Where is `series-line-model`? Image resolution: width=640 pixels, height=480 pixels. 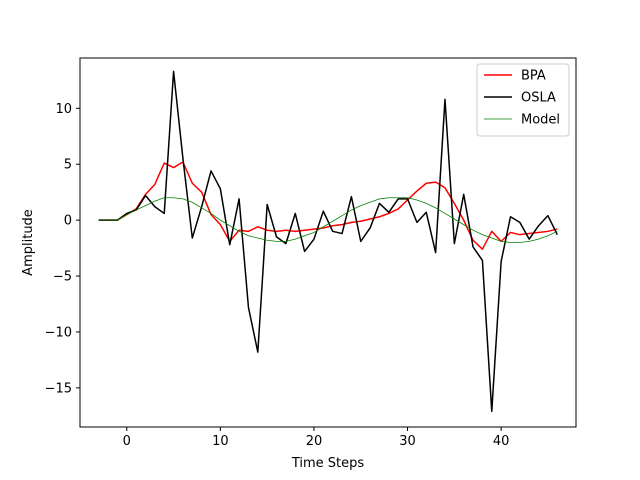 series-line-model is located at coordinates (328, 220).